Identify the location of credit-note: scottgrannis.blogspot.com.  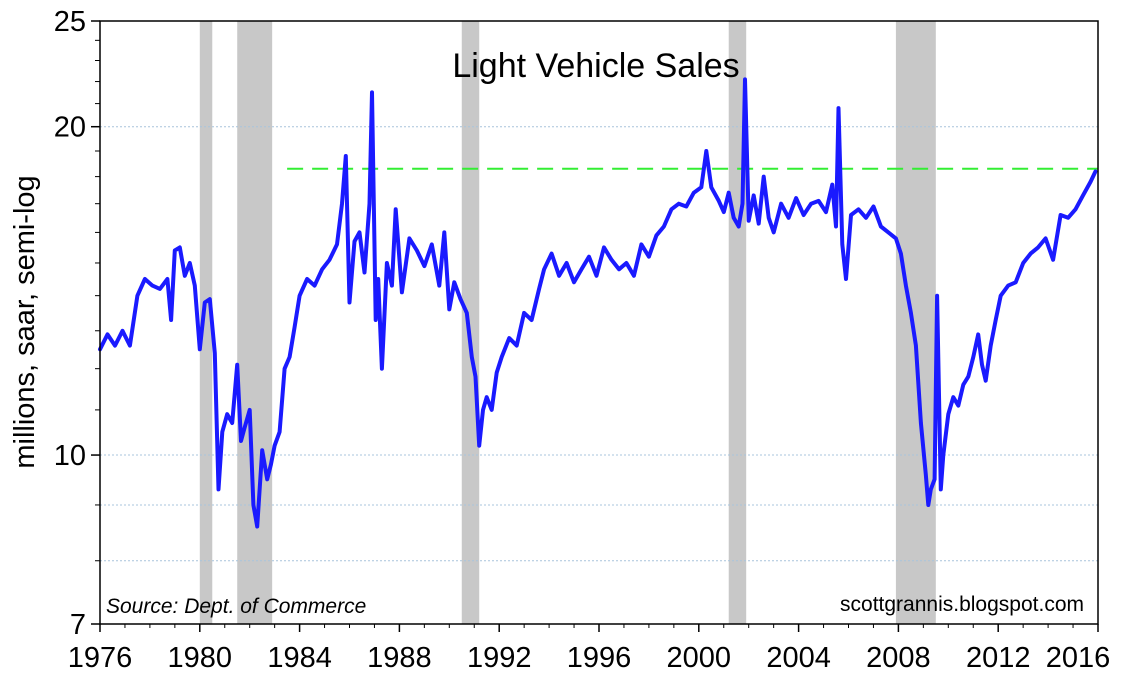
(962, 604).